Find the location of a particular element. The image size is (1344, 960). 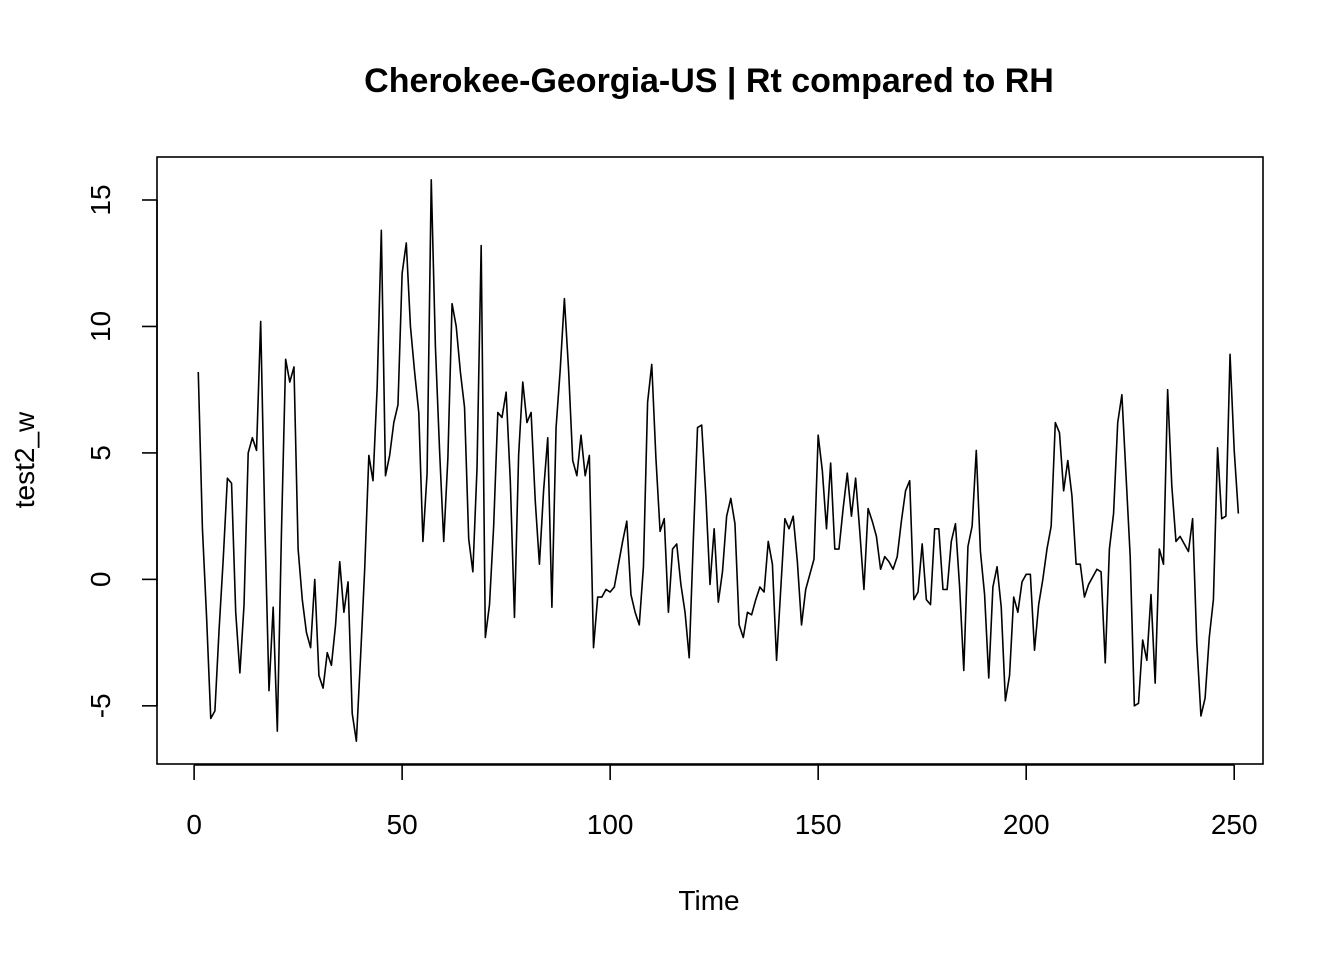

y-tick-label: 10 is located at coordinates (100, 326).